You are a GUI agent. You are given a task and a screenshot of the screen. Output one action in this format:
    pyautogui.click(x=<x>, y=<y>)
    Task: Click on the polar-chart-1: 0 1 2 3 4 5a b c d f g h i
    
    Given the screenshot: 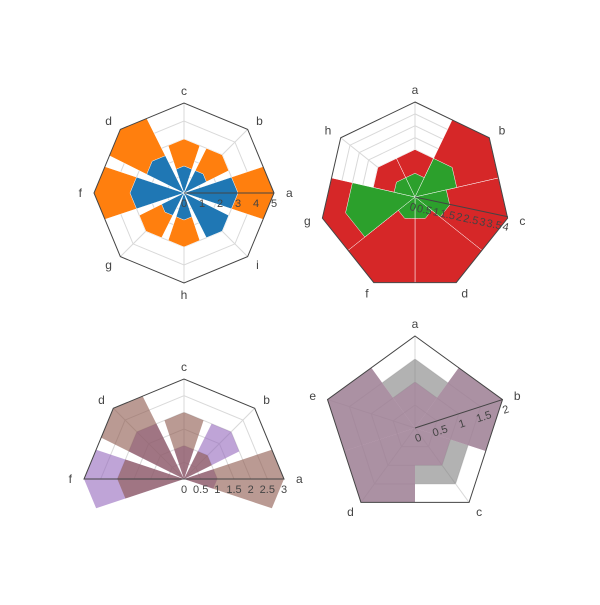 What is the action you would take?
    pyautogui.click(x=186, y=193)
    